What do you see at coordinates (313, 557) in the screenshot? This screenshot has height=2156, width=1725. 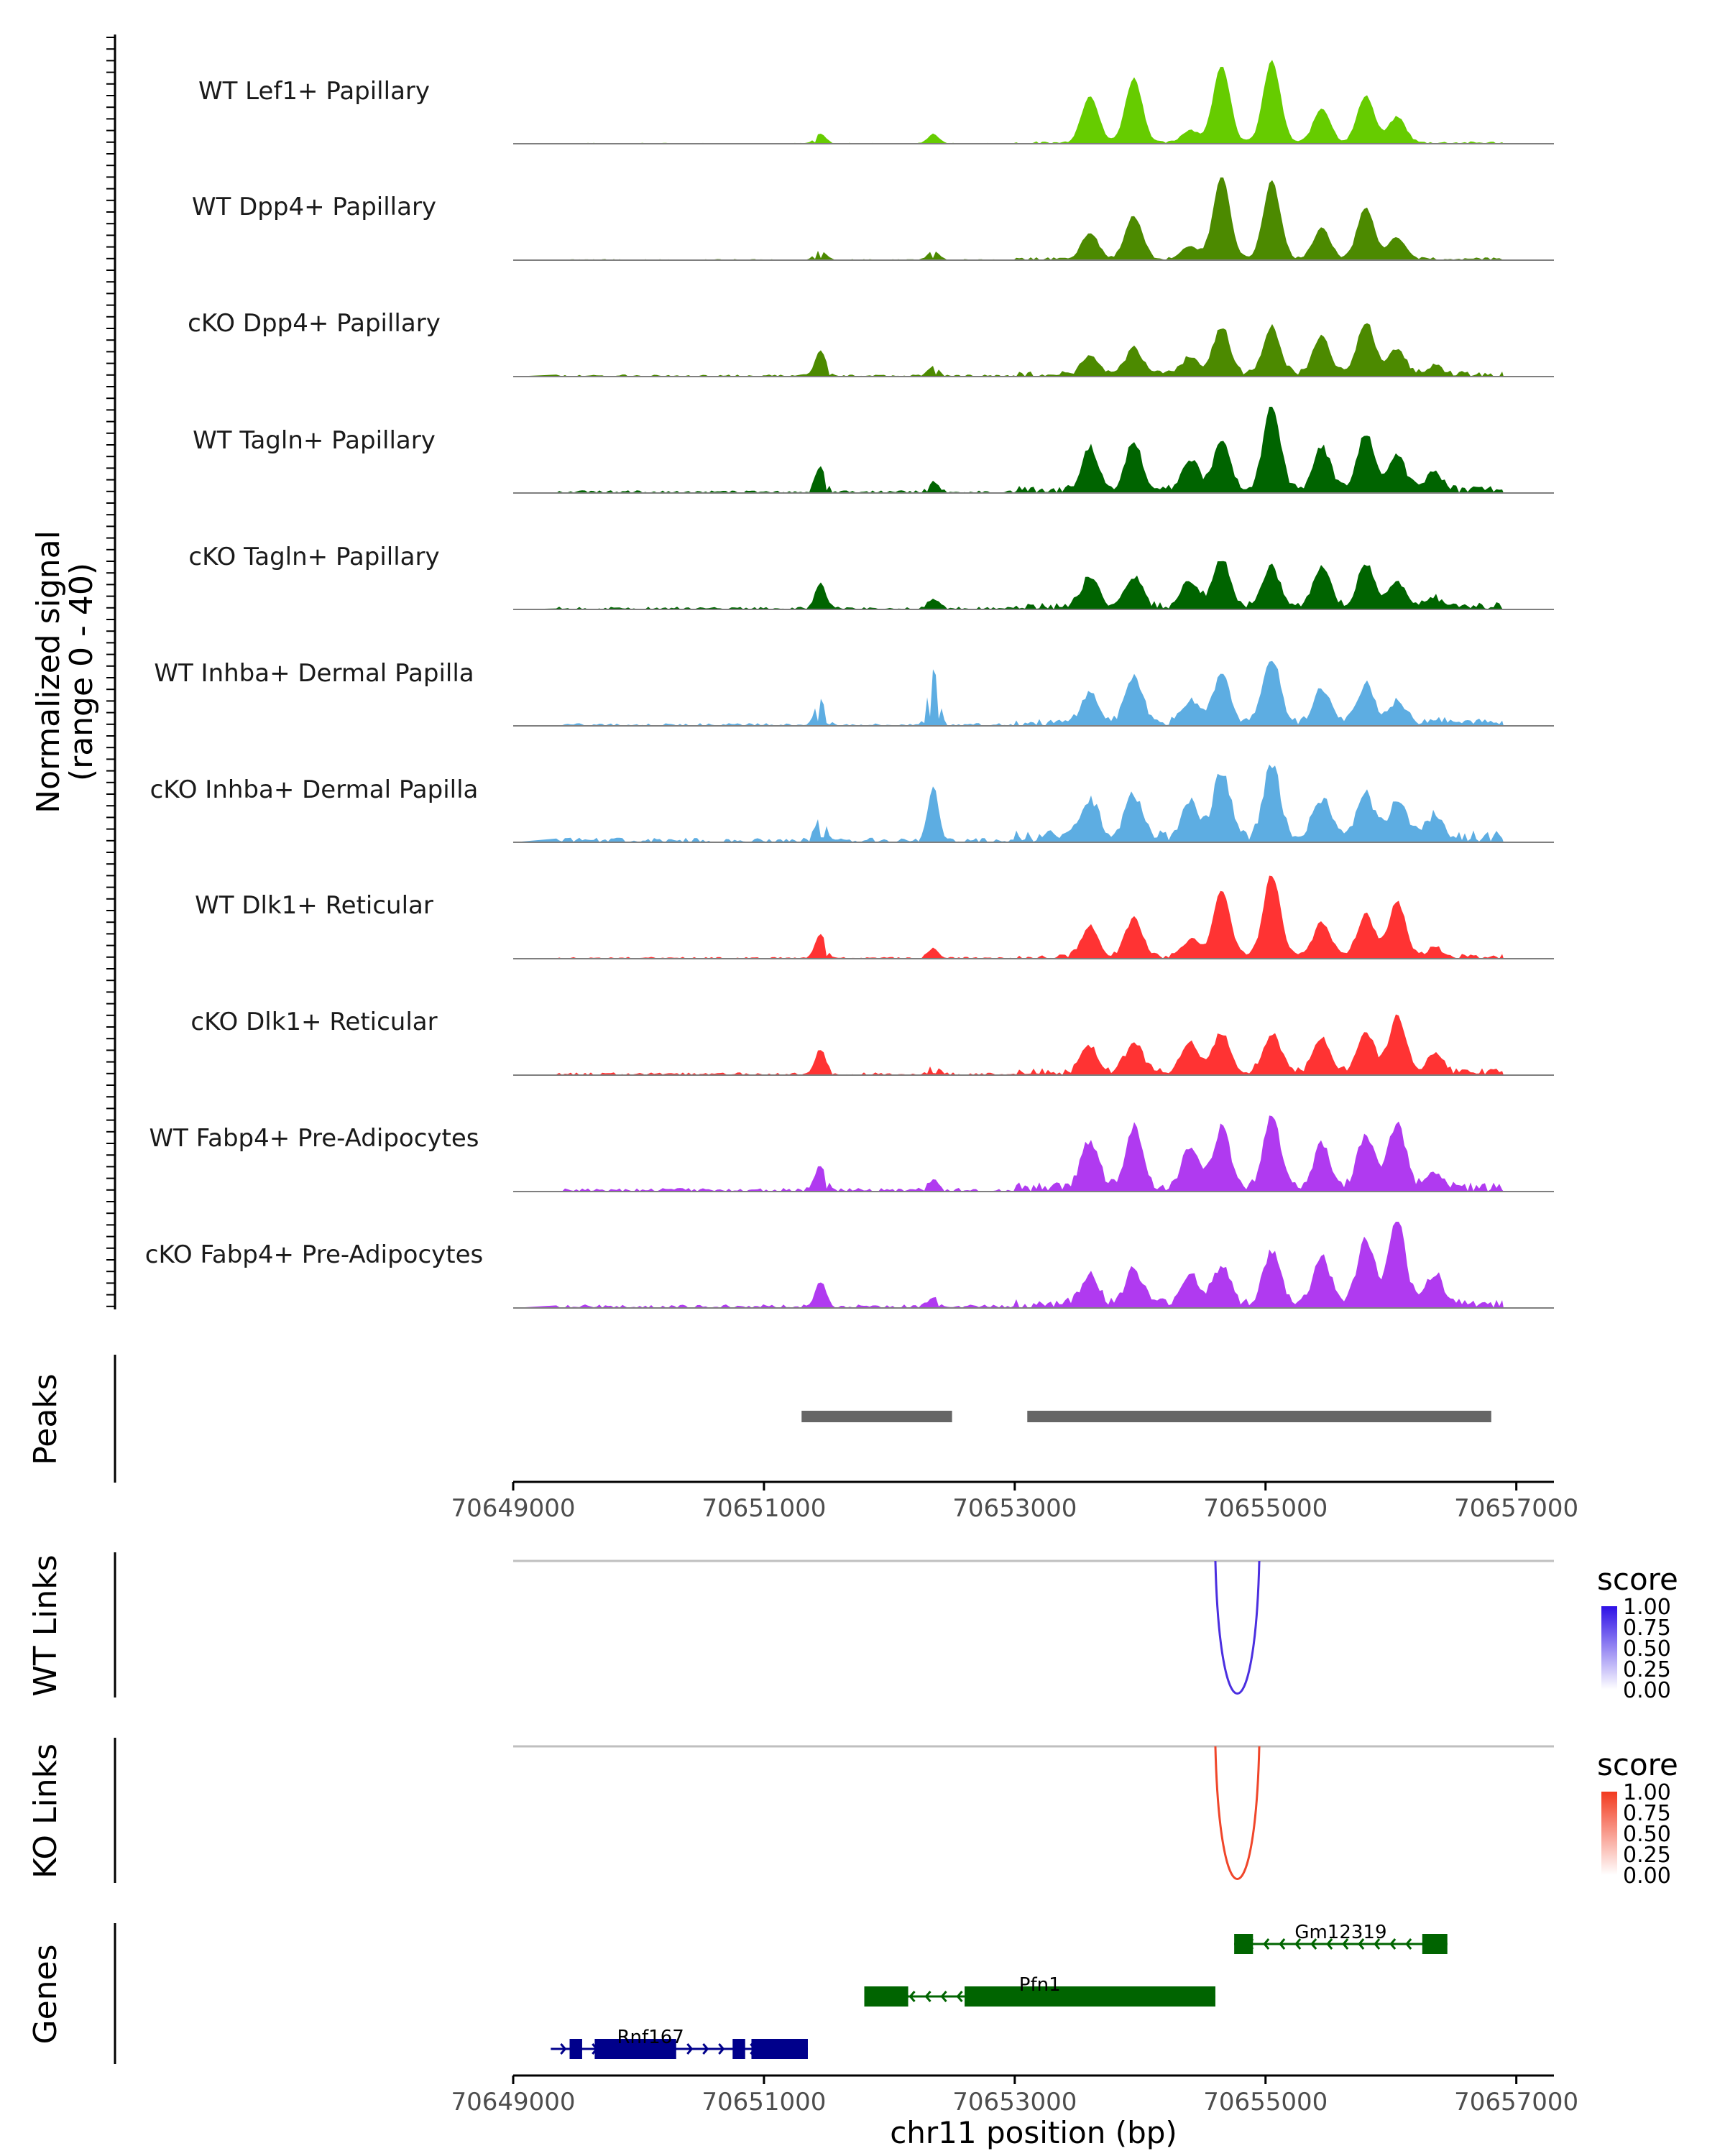 I see `coverage-track-label: cKO Tagln+ Papillary` at bounding box center [313, 557].